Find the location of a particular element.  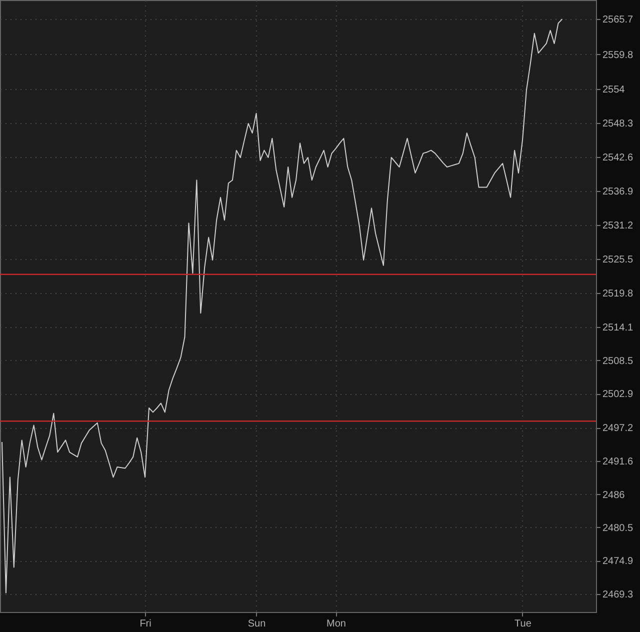

y-tick-label: 2525.5 is located at coordinates (618, 260).